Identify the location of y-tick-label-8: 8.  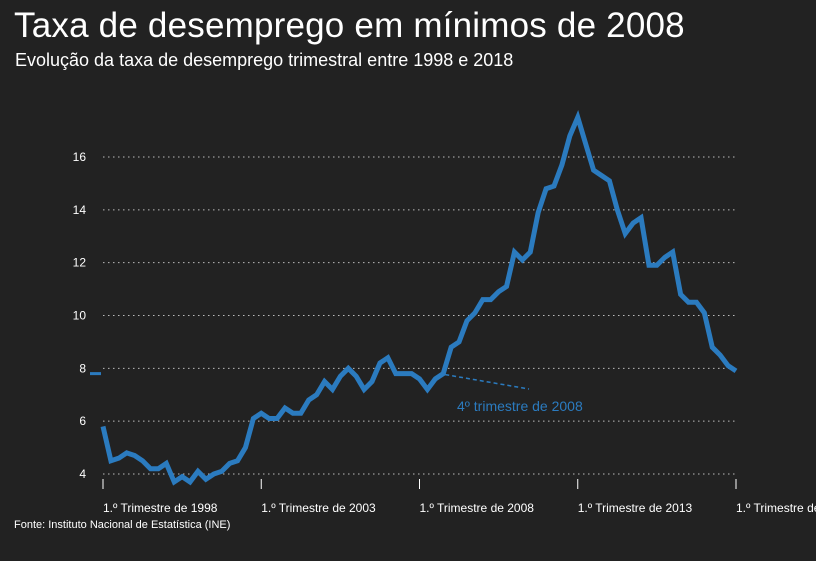
(82, 368).